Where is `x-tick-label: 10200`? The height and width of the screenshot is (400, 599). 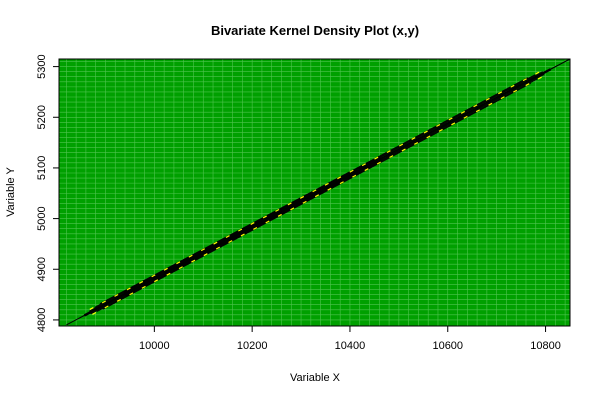
x-tick-label: 10200 is located at coordinates (252, 346).